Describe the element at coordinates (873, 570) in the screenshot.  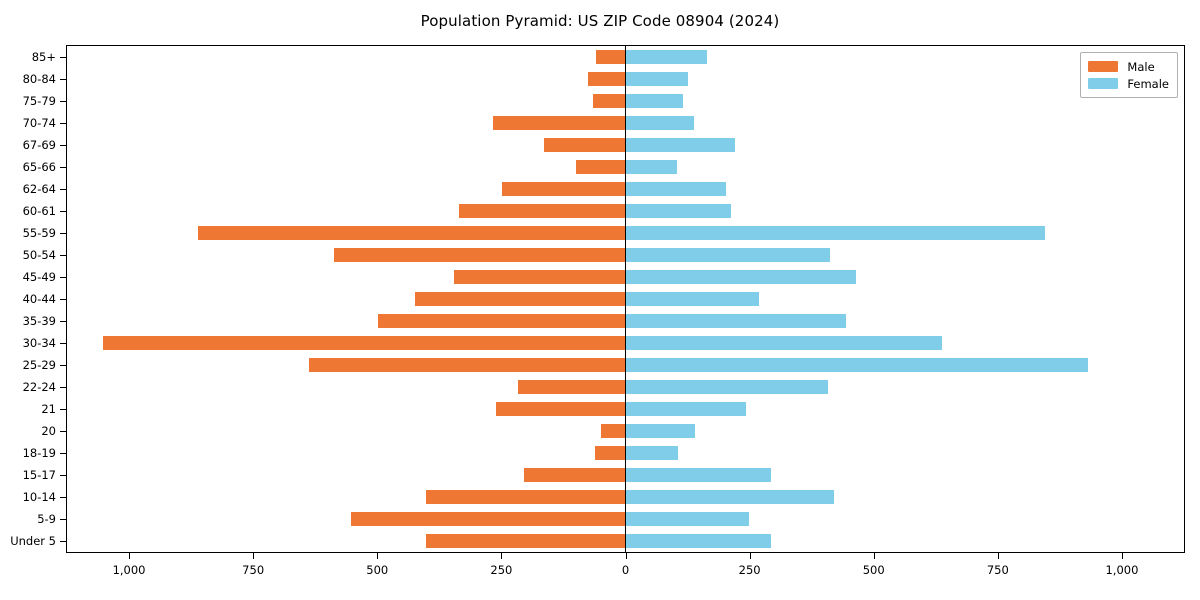
I see `x-axis-label-6: 500` at that location.